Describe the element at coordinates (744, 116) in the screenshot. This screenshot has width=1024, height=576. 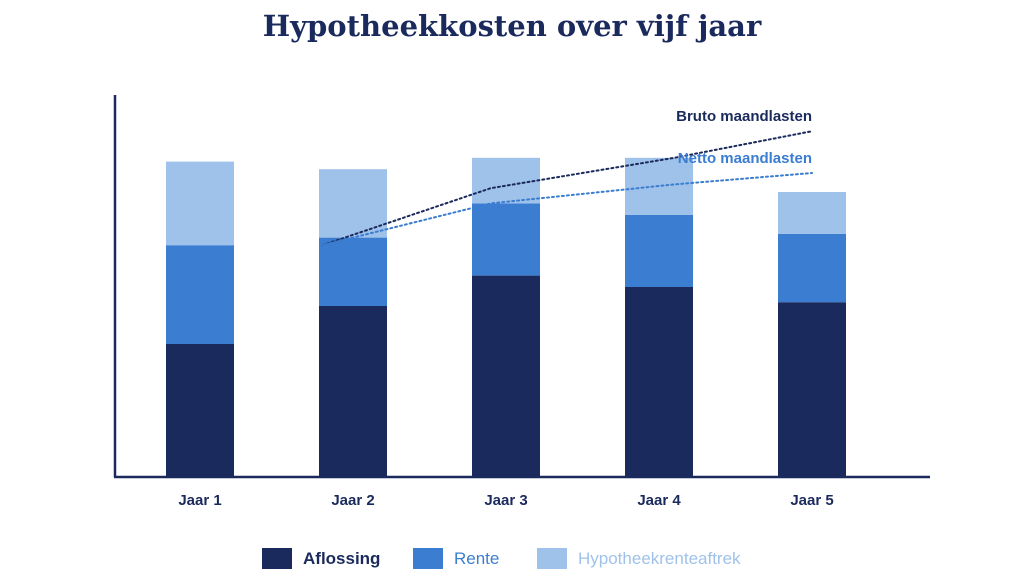
I see `line-label-bruto-maandlasten: Bruto maandlasten` at that location.